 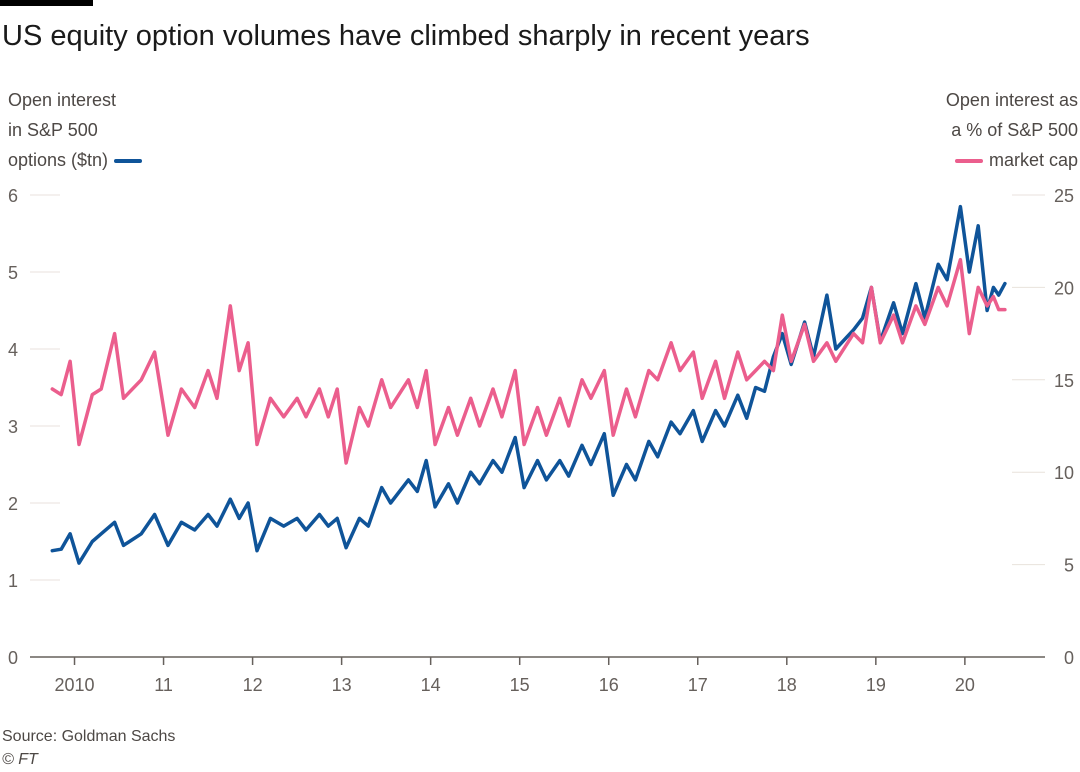 I want to click on x-tick-label: 12, so click(x=253, y=685).